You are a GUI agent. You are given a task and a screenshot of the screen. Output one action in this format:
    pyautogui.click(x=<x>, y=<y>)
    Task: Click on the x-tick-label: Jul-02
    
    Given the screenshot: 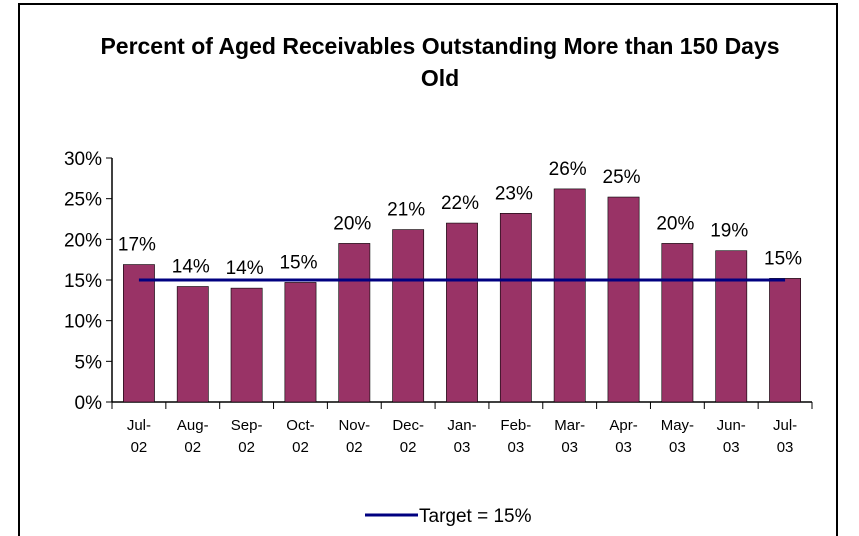 What is the action you would take?
    pyautogui.click(x=139, y=436)
    